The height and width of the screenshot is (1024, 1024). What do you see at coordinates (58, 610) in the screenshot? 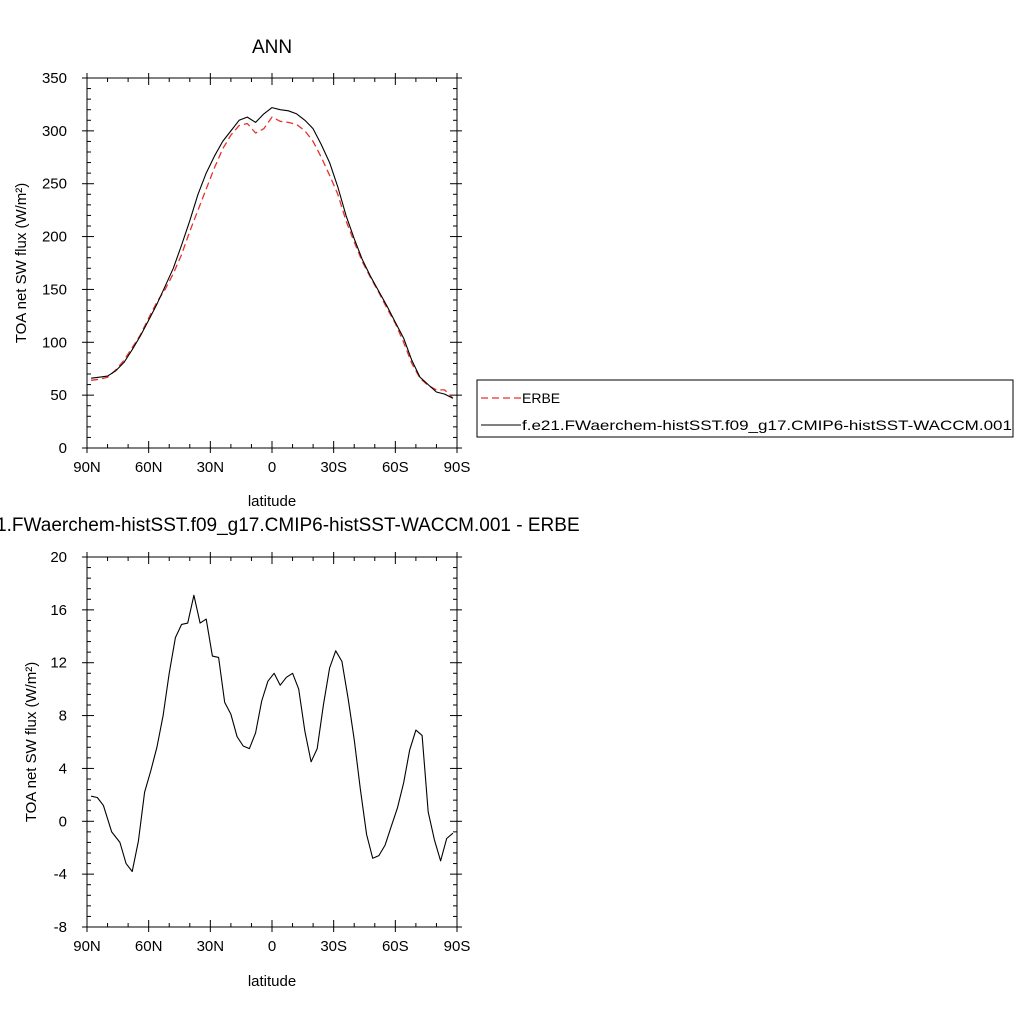
I see `y-tick-label: 16` at bounding box center [58, 610].